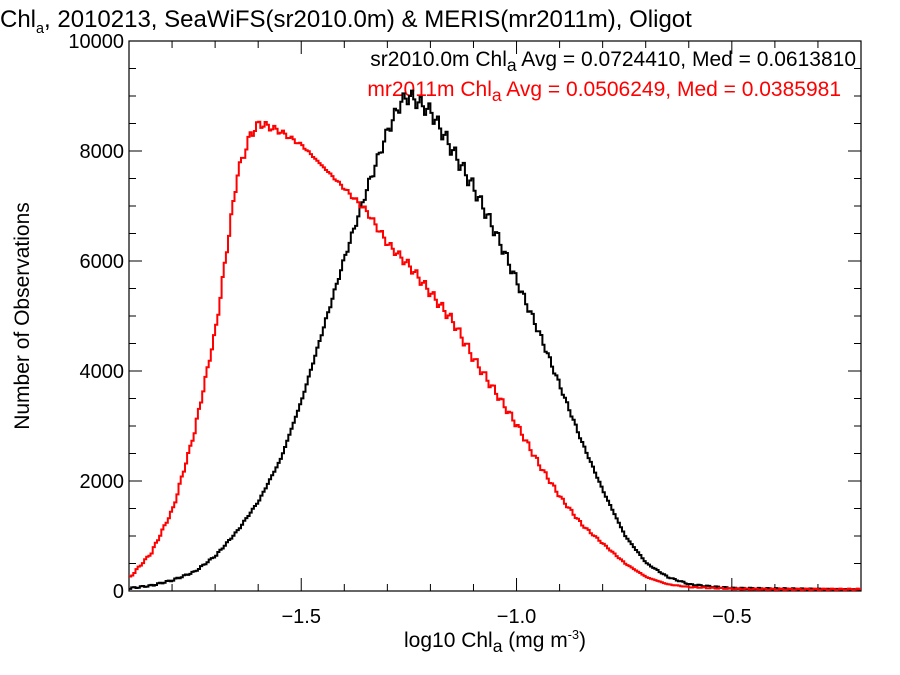  Describe the element at coordinates (300, 617) in the screenshot. I see `x-tick-label: −1.5` at that location.